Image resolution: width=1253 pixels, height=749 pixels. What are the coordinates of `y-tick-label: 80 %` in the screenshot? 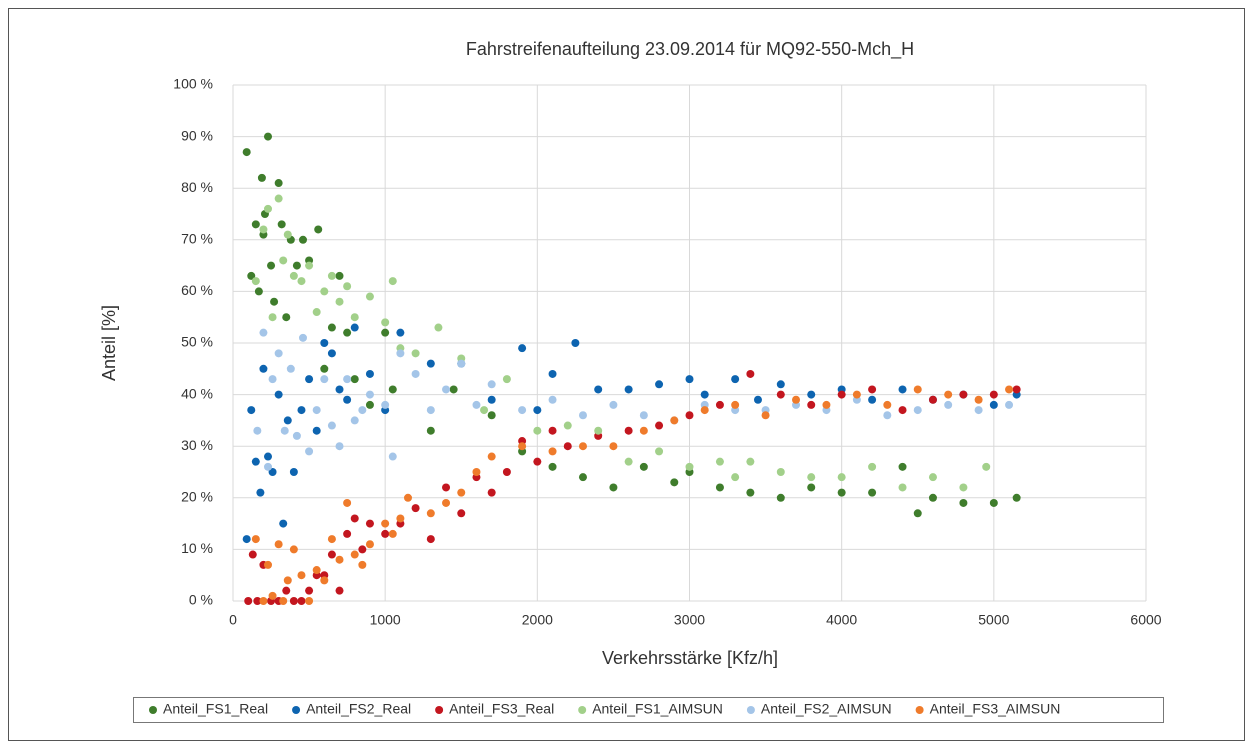 It's located at (197, 187).